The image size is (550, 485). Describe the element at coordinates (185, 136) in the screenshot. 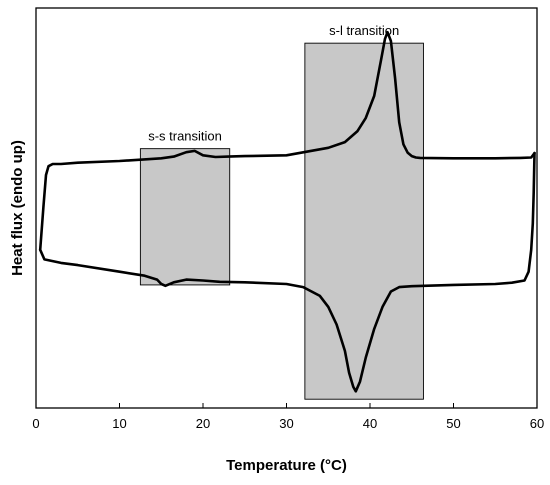

I see `region-label-0: s-s transition` at that location.